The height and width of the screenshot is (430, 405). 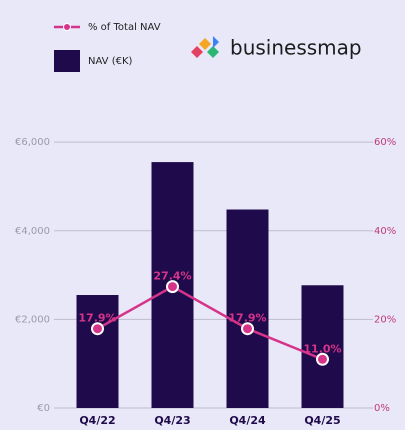 What do you see at coordinates (296, 48) in the screenshot?
I see `logo-text: businessmap` at bounding box center [296, 48].